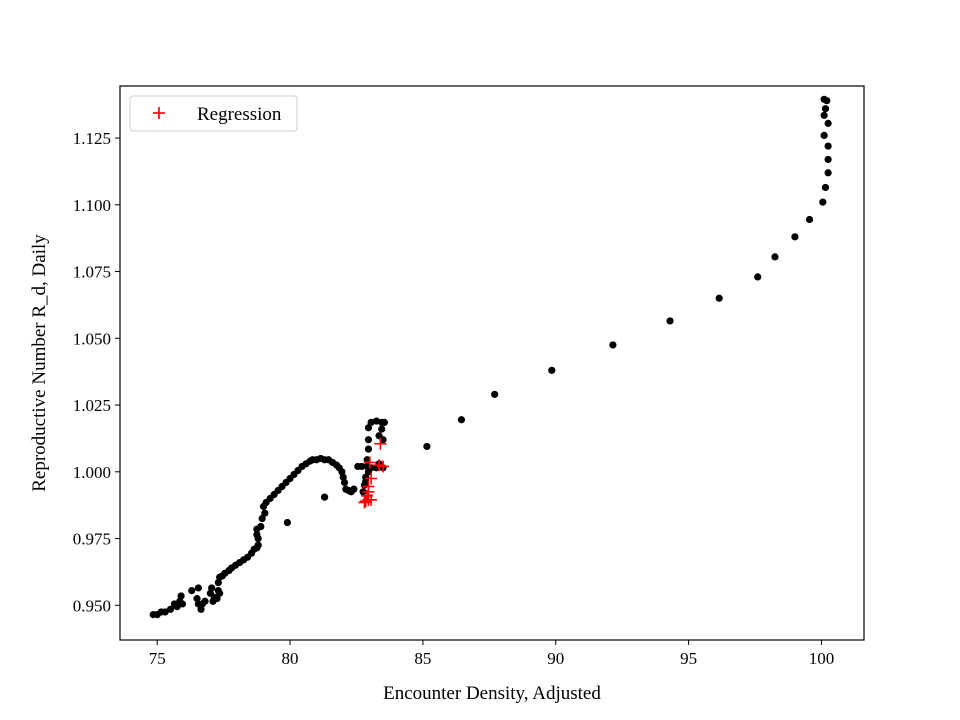 The height and width of the screenshot is (720, 960). What do you see at coordinates (92, 138) in the screenshot?
I see `y-tick-label: 1.125` at bounding box center [92, 138].